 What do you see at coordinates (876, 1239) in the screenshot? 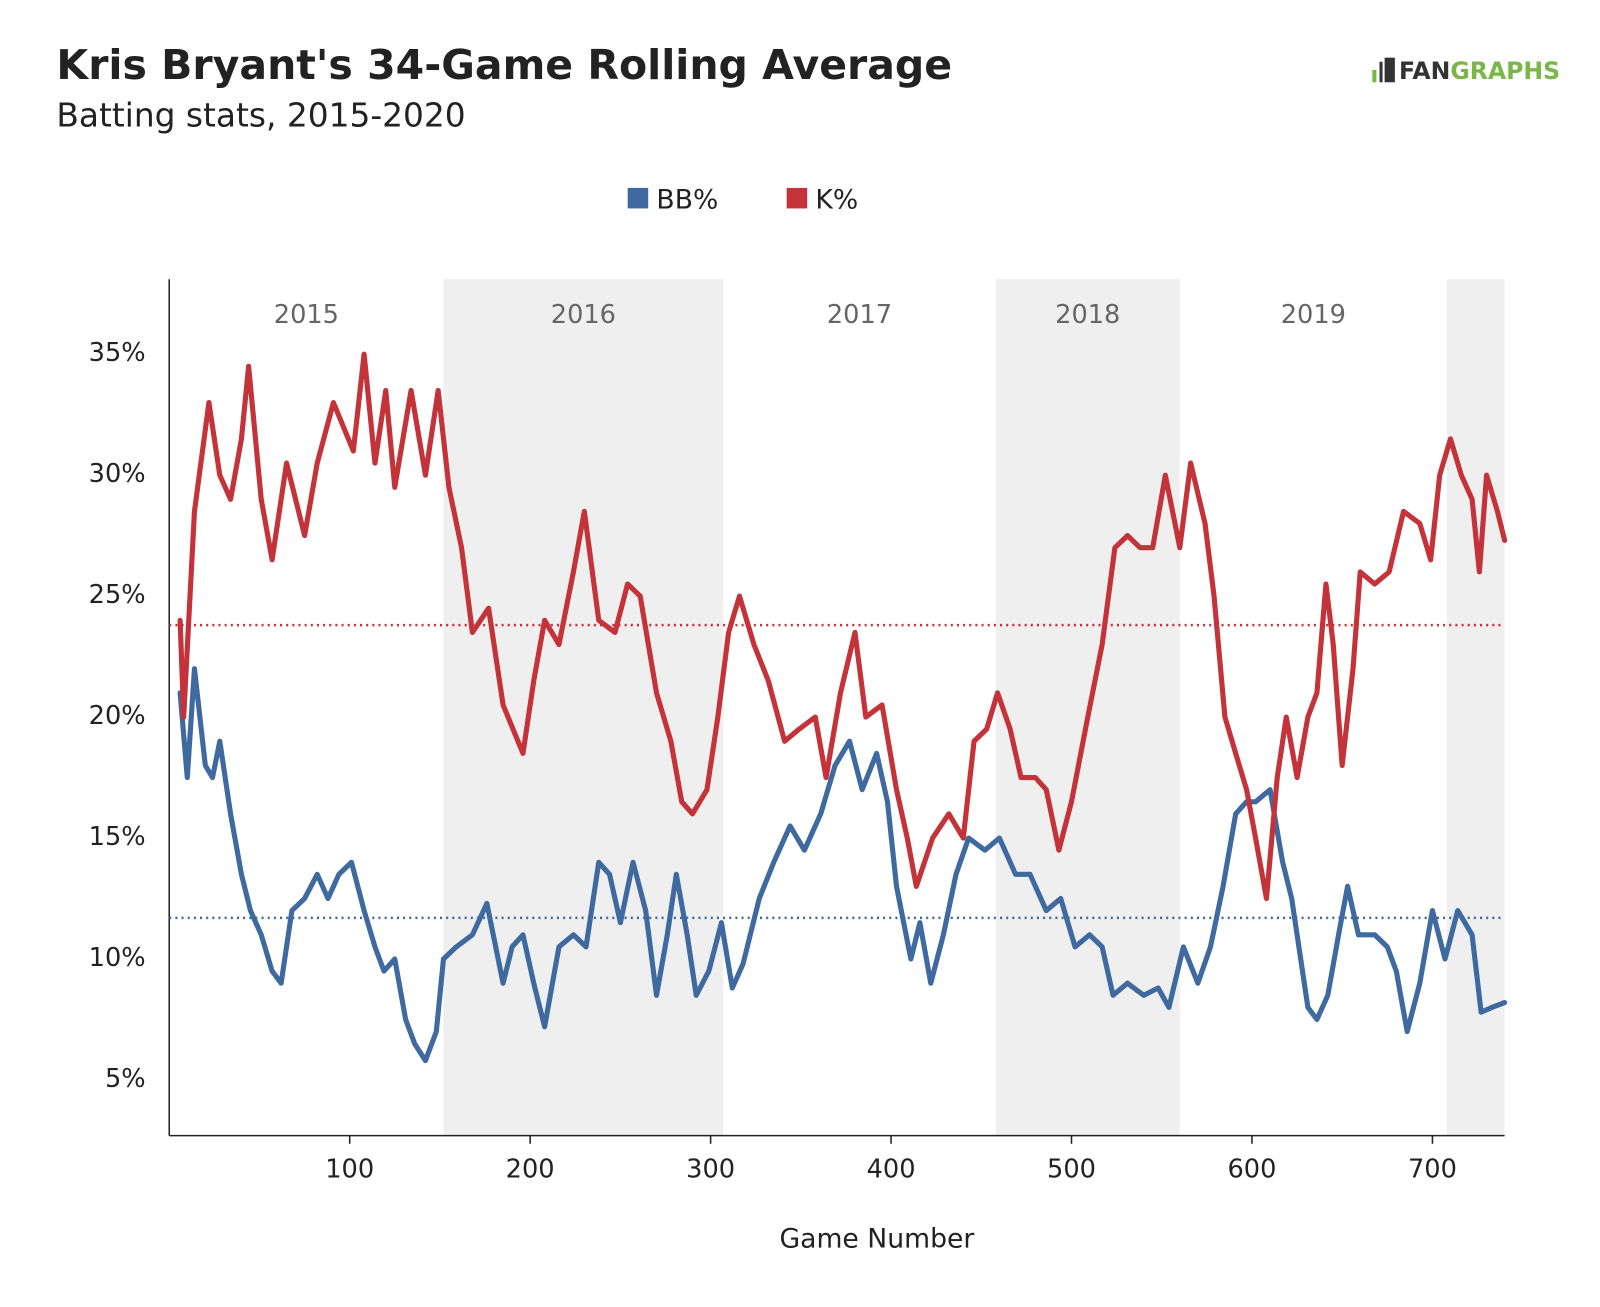
I see `x-axis-title: Game Number` at bounding box center [876, 1239].